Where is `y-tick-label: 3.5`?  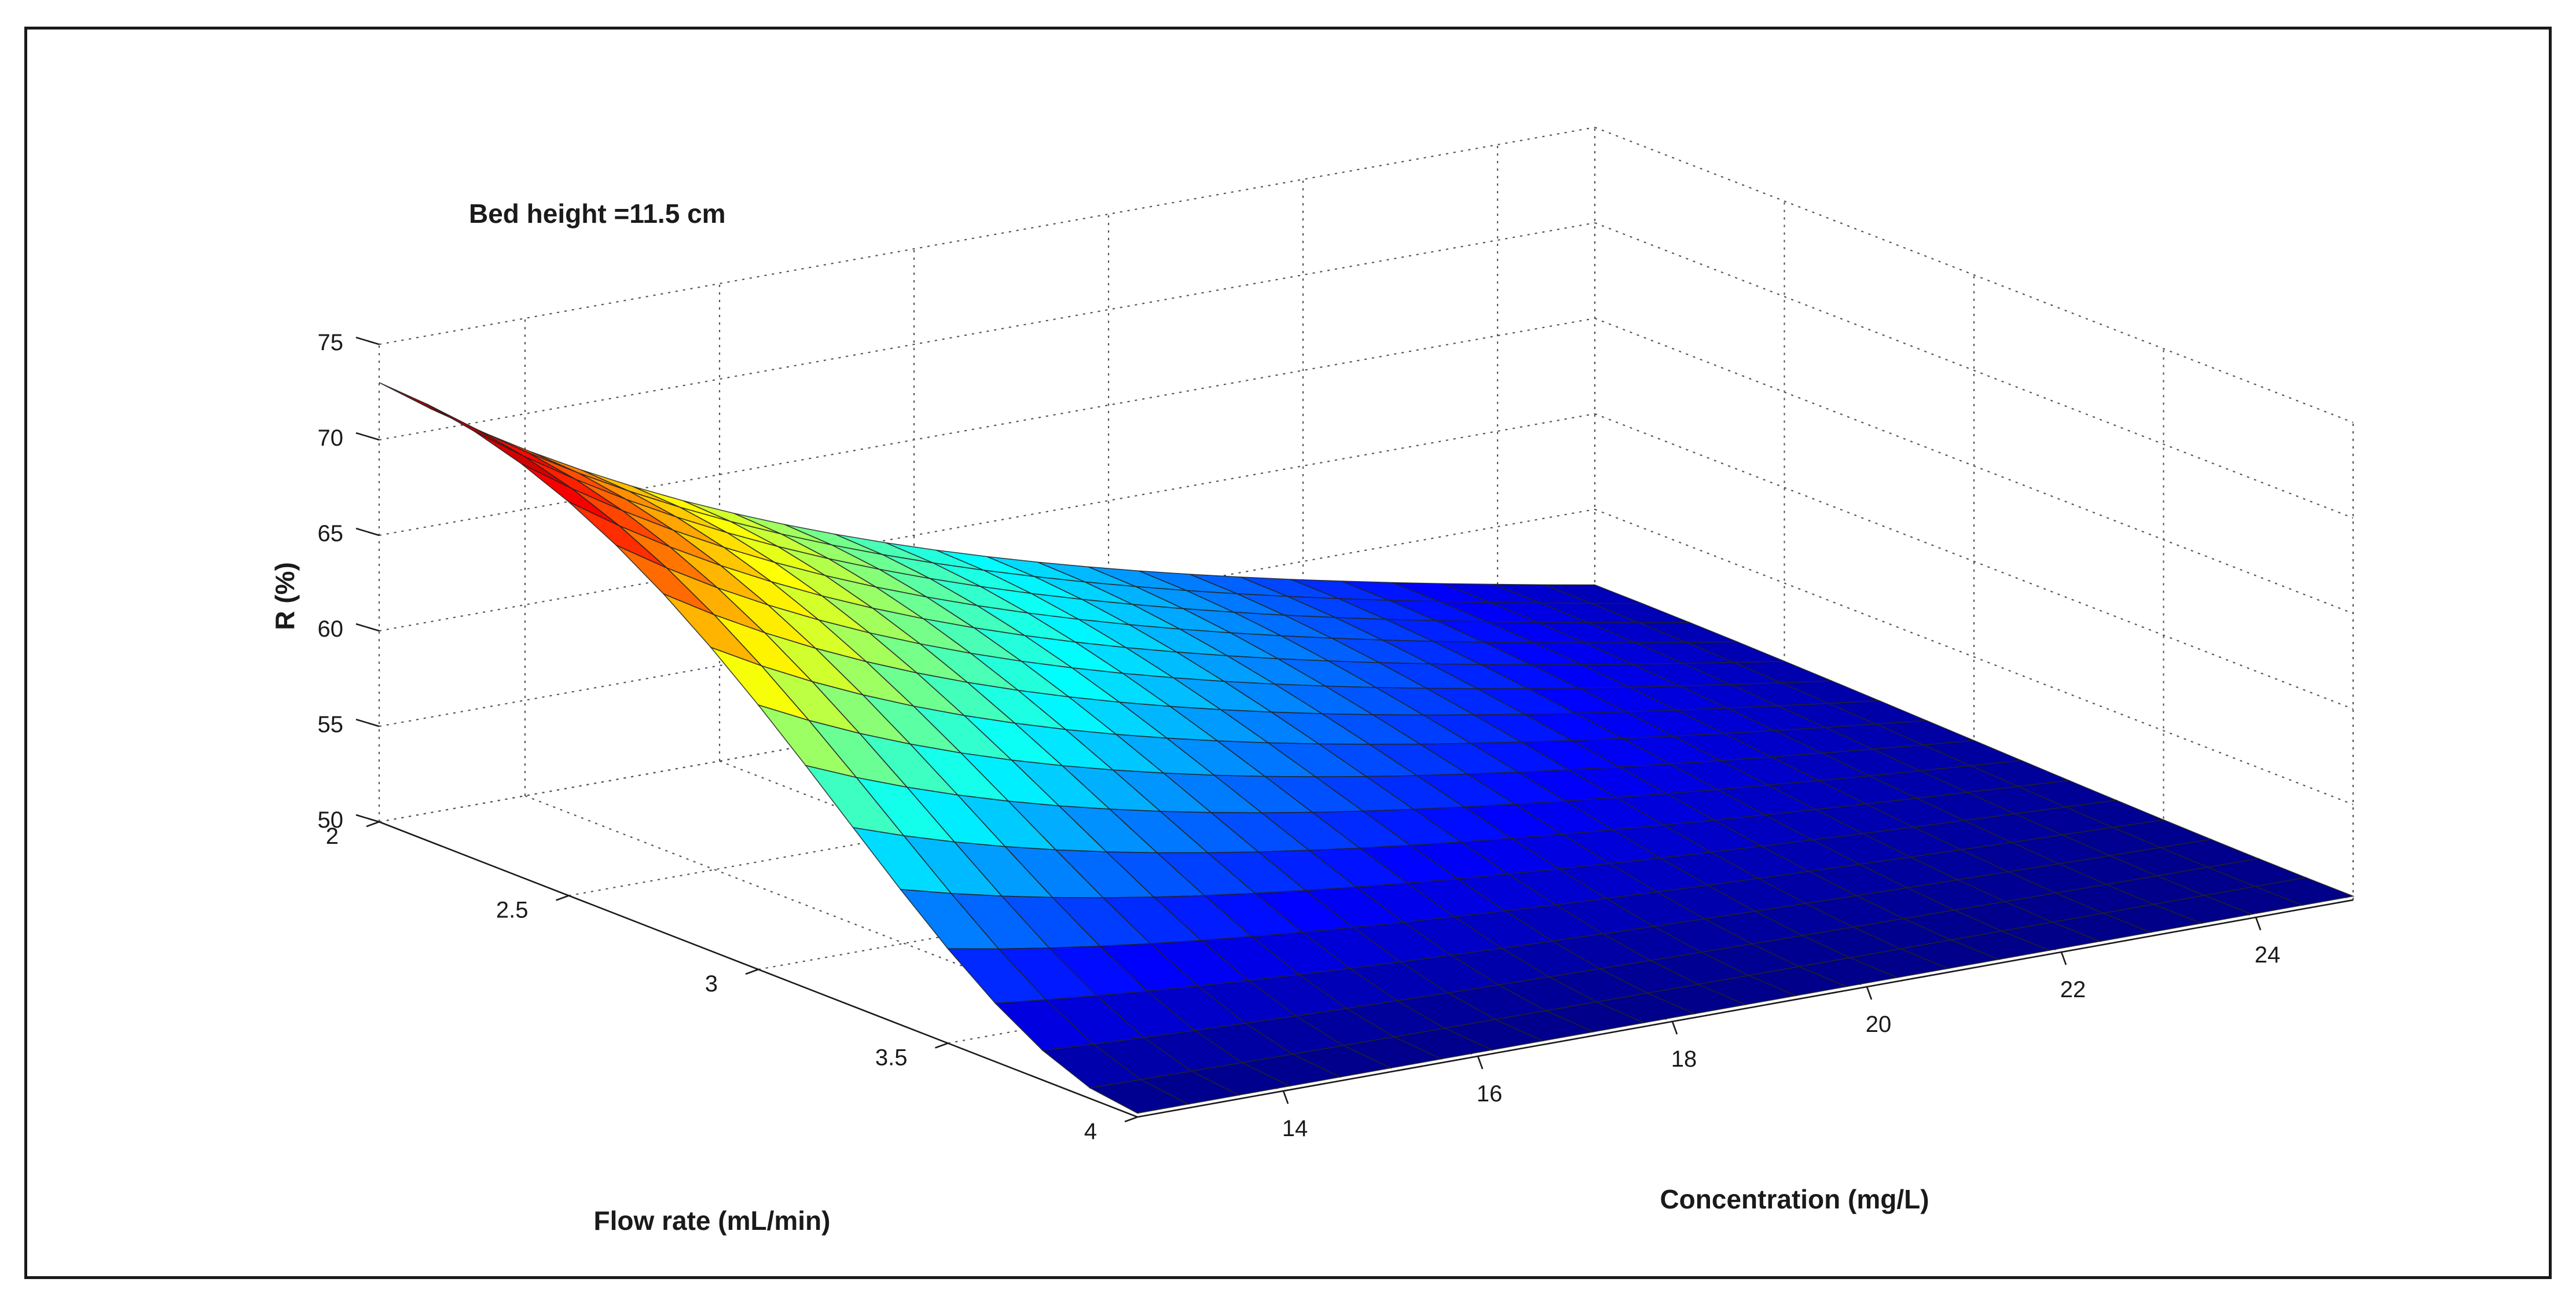
y-tick-label: 3.5 is located at coordinates (892, 1058).